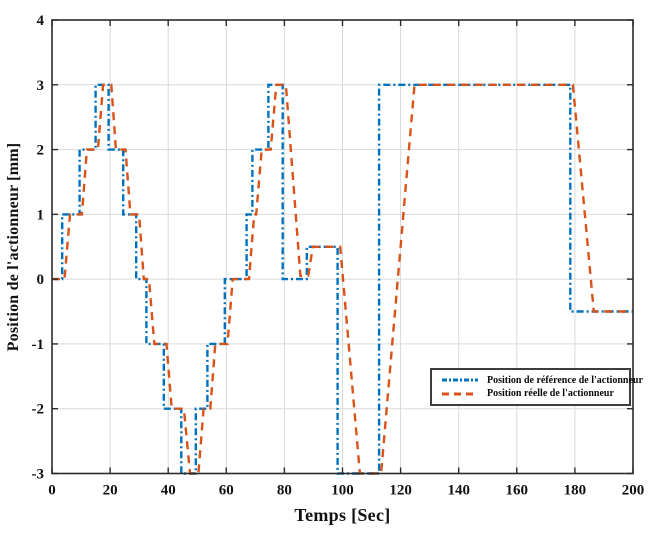 The height and width of the screenshot is (539, 660). Describe the element at coordinates (517, 491) in the screenshot. I see `x-tick-label: 160` at that location.